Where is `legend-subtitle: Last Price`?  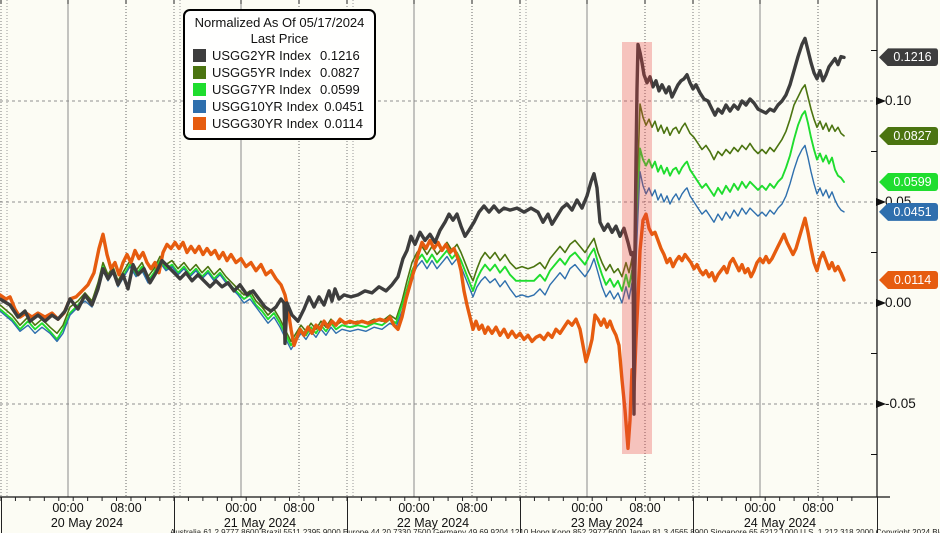 legend-subtitle: Last Price is located at coordinates (279, 38).